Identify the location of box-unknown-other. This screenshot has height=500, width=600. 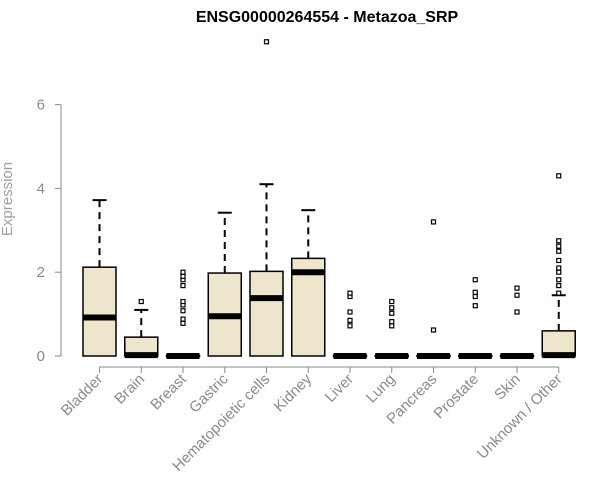
(558, 266).